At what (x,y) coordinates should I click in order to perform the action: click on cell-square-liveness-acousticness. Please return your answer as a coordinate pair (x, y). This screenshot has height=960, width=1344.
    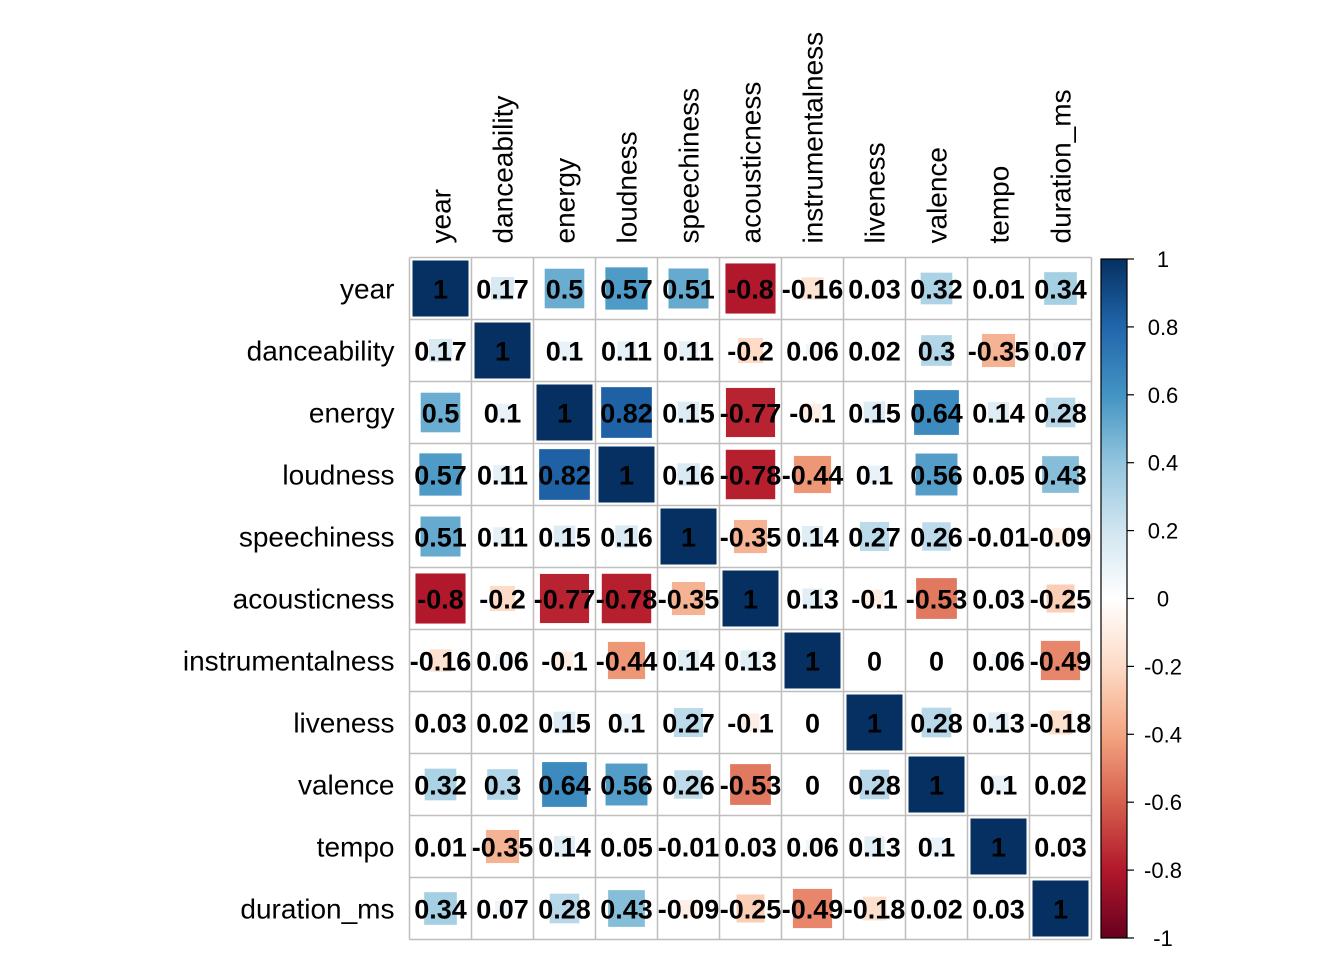
    Looking at the image, I should click on (750, 722).